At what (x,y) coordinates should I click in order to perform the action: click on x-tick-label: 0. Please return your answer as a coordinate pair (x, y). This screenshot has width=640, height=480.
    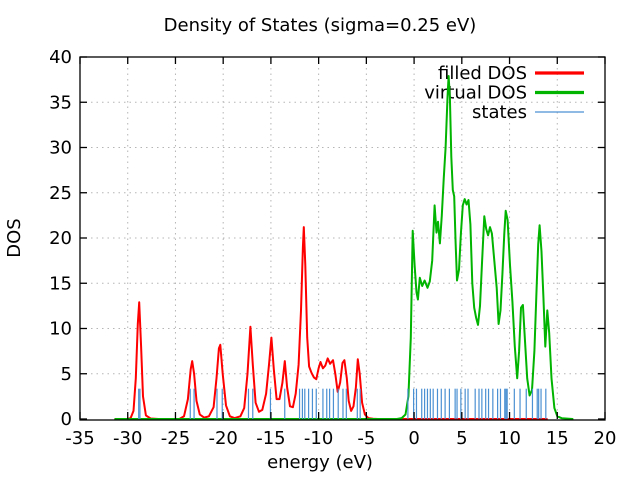
    Looking at the image, I should click on (413, 438).